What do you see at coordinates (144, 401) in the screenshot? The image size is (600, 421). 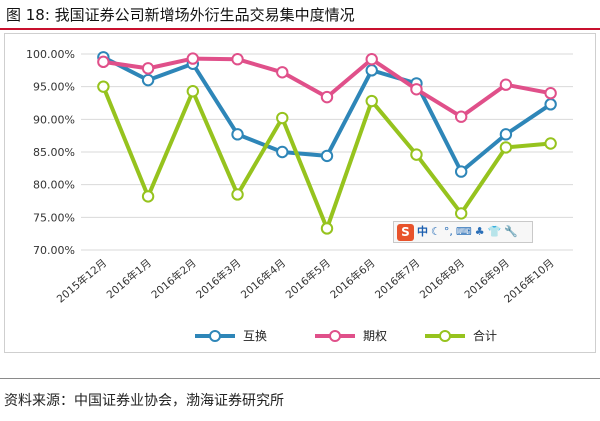 I see `source-note: 资料来源：中国证券业协会，渤海证券研究所` at bounding box center [144, 401].